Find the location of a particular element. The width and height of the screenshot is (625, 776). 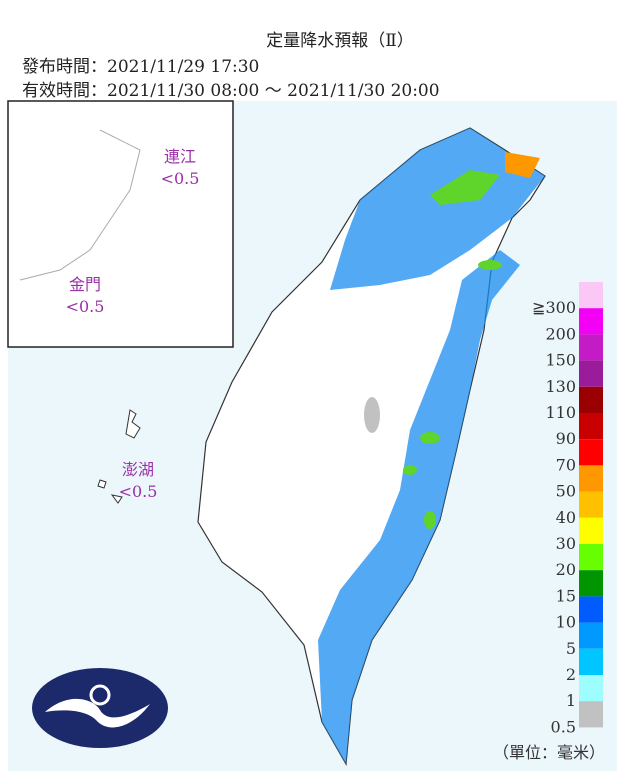

inset-coast is located at coordinates (80, 205).